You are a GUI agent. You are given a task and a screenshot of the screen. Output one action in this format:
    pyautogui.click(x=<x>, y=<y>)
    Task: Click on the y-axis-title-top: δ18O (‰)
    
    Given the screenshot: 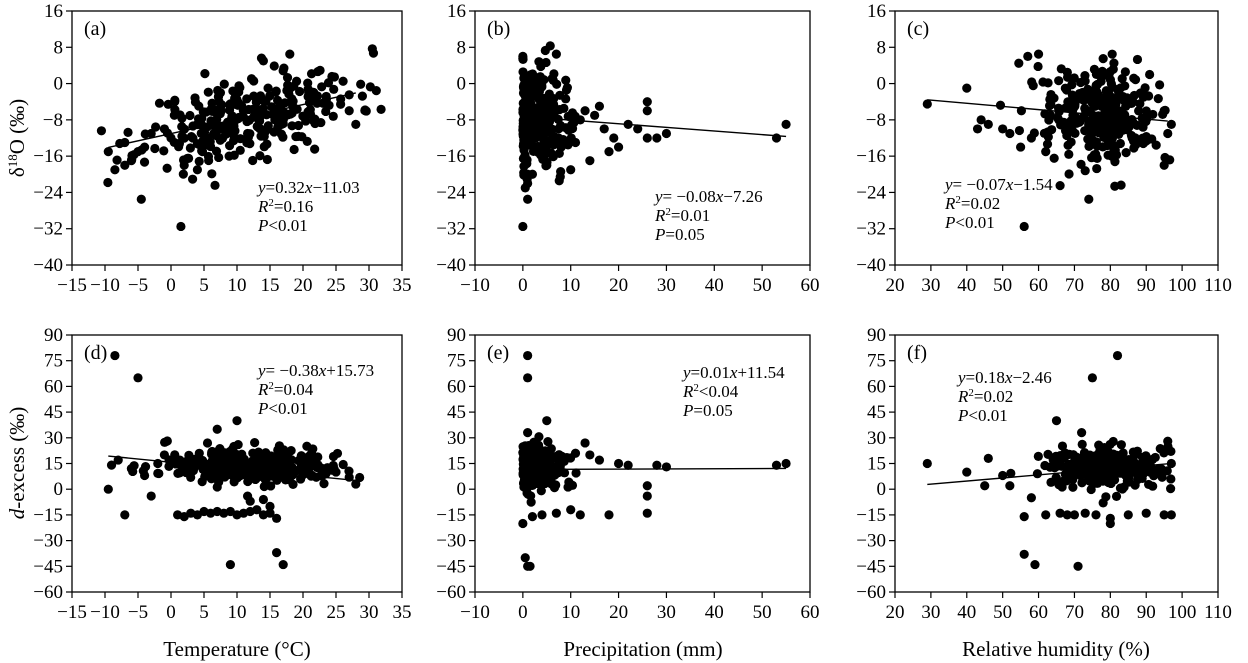 What is the action you would take?
    pyautogui.click(x=17, y=138)
    